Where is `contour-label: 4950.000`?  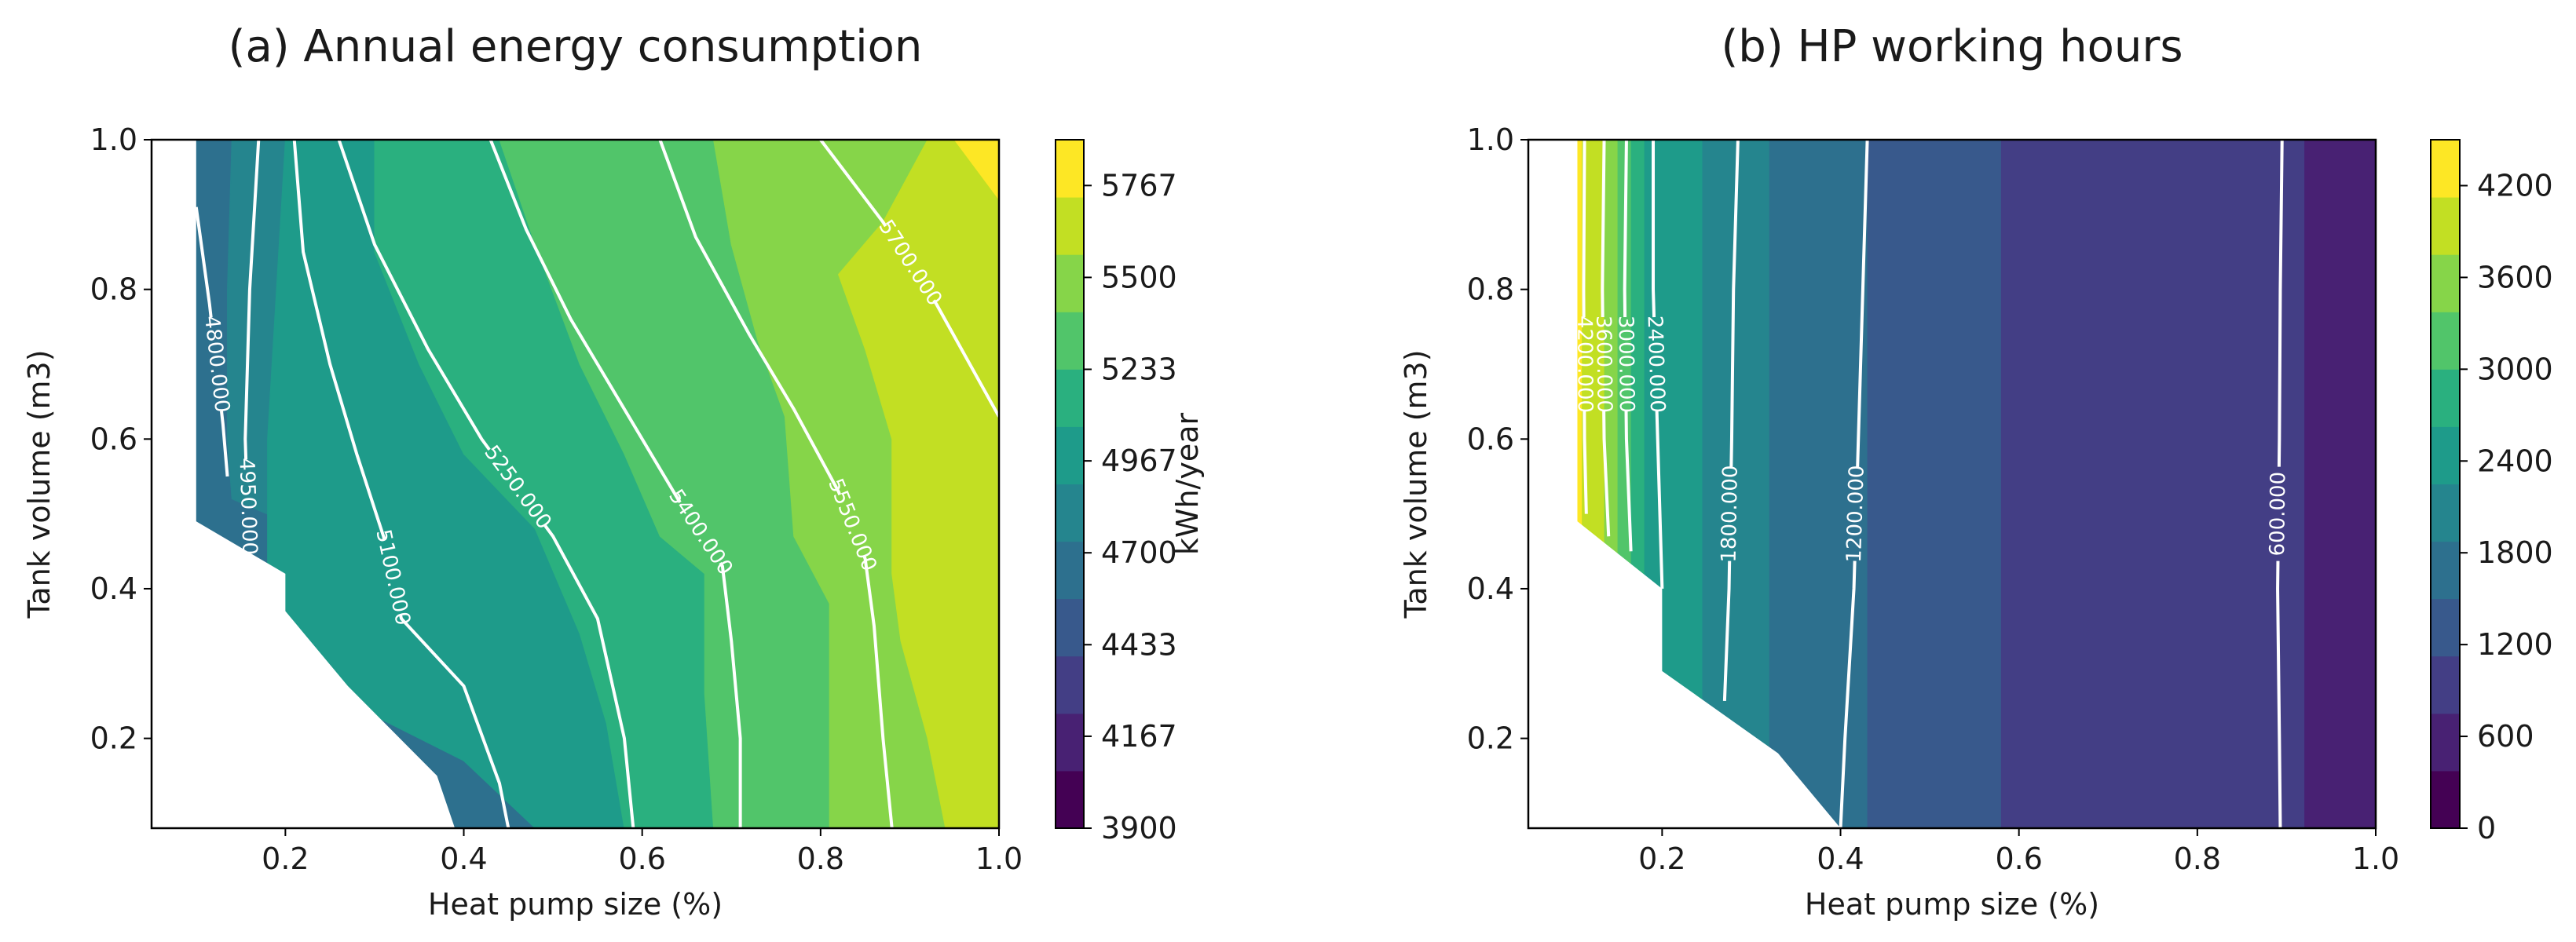
contour-label: 4950.000 is located at coordinates (248, 507).